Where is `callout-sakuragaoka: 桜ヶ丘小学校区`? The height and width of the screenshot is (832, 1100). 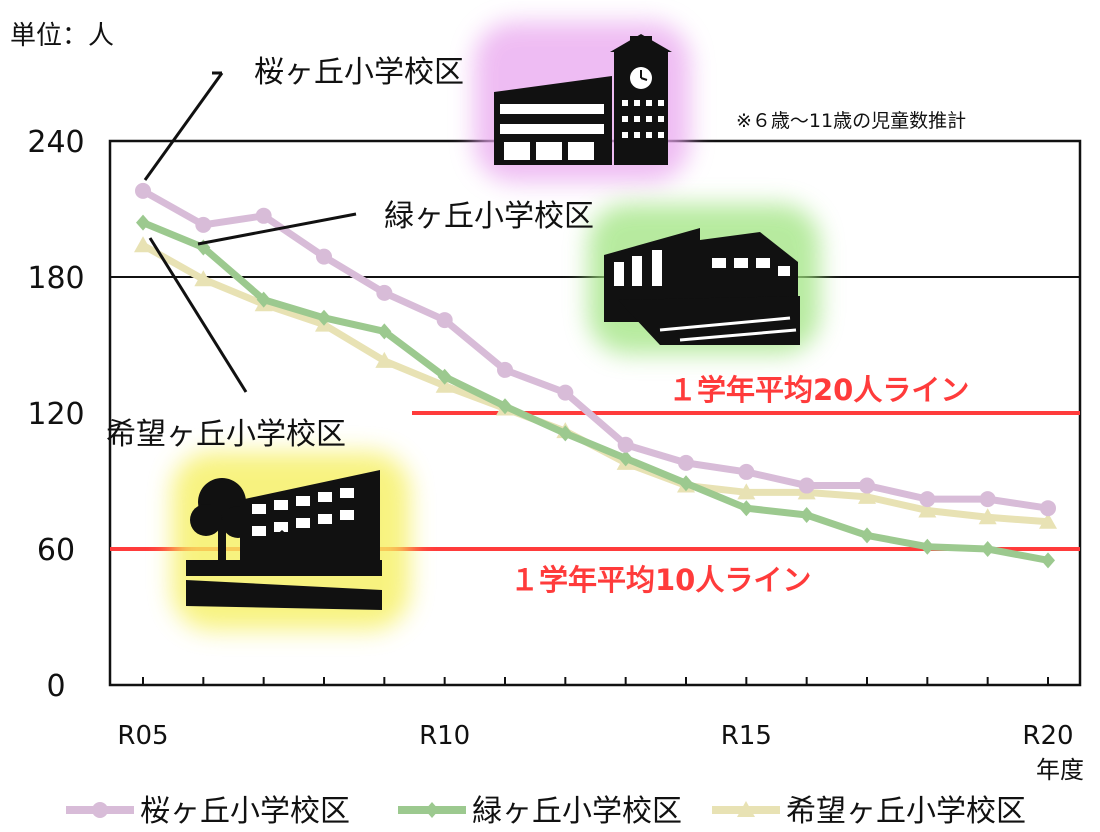 callout-sakuragaoka: 桜ヶ丘小学校区 is located at coordinates (359, 72).